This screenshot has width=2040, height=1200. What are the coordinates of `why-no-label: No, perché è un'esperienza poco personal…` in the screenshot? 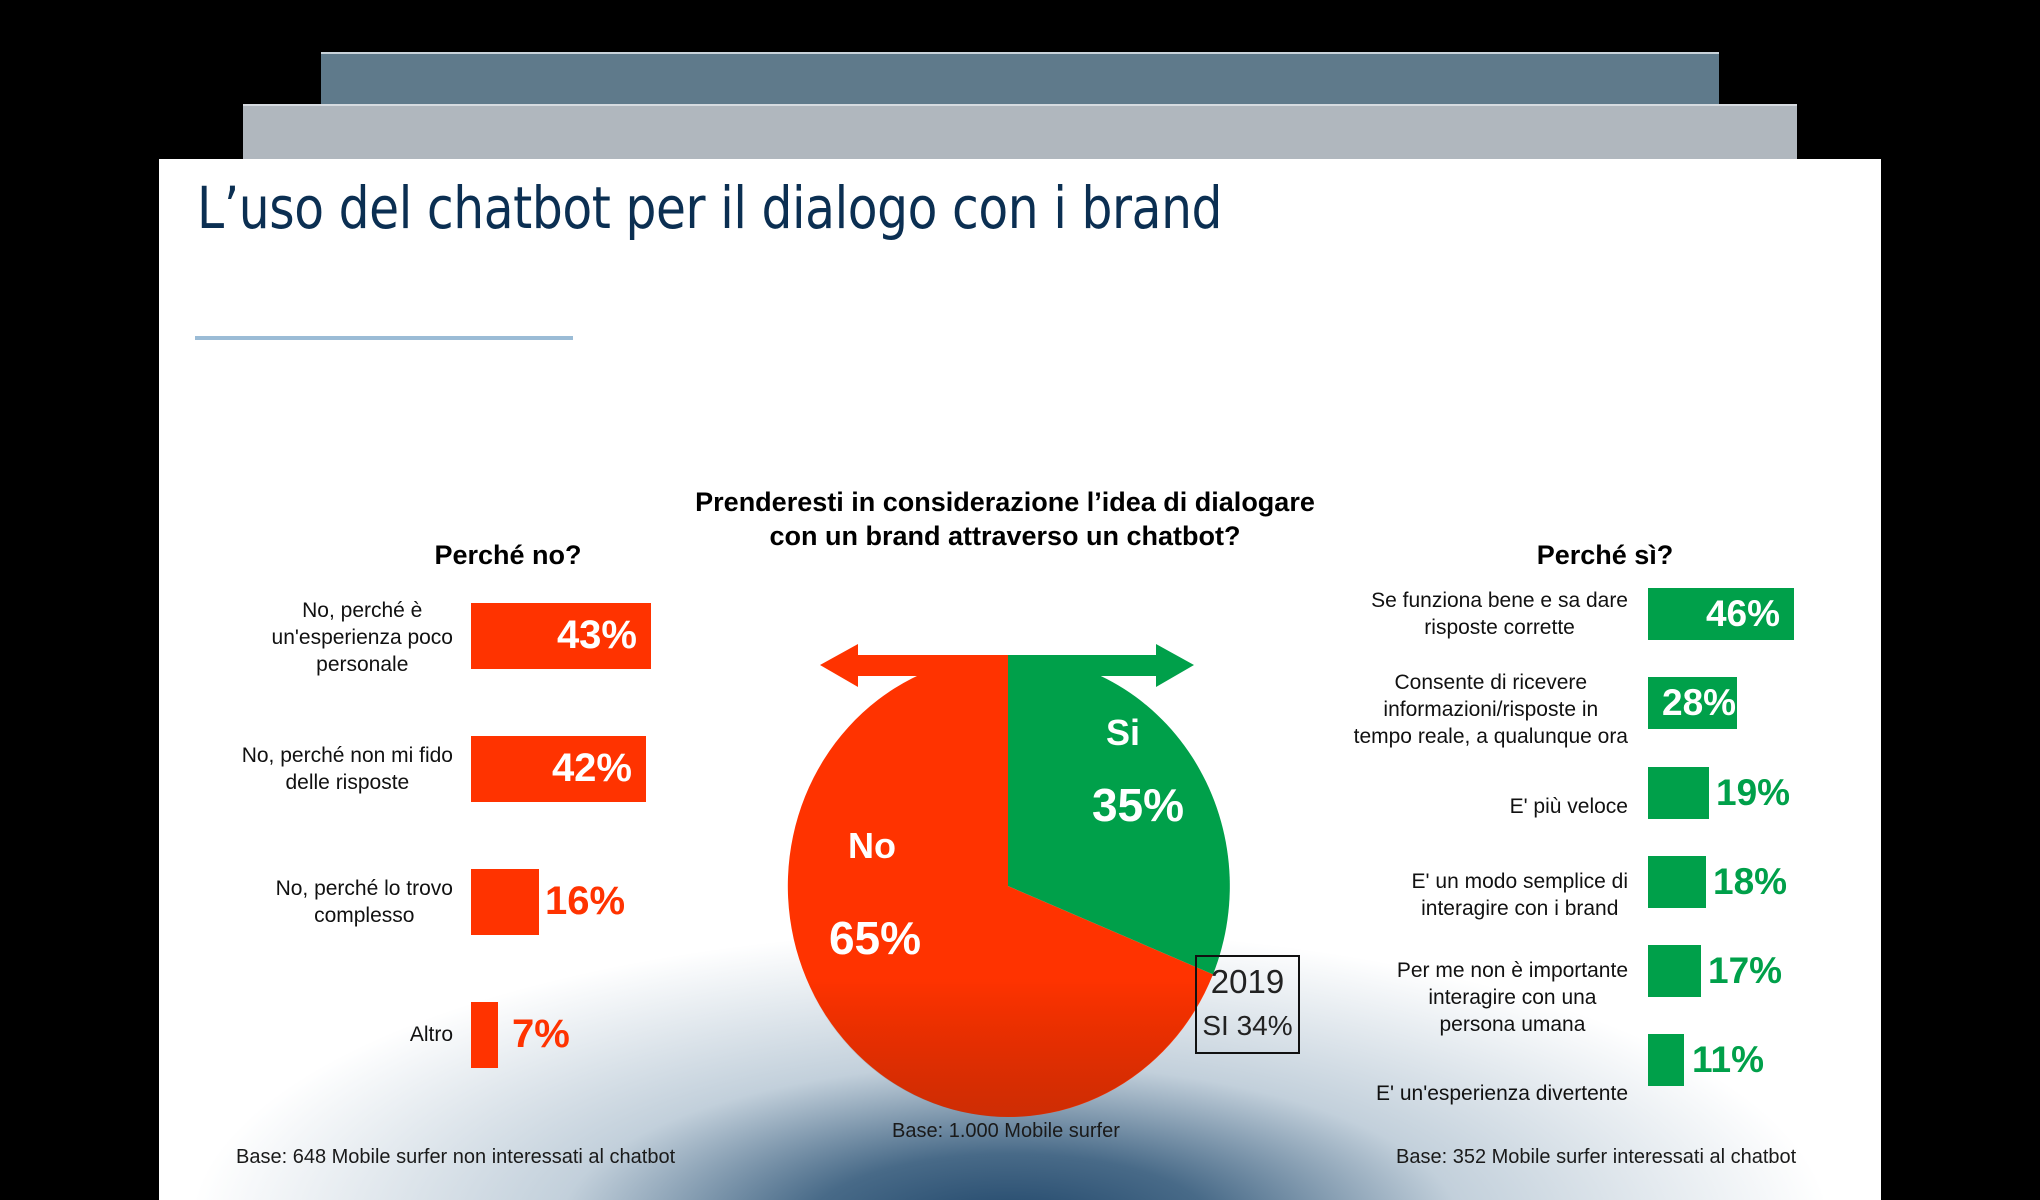 It's located at (362, 637).